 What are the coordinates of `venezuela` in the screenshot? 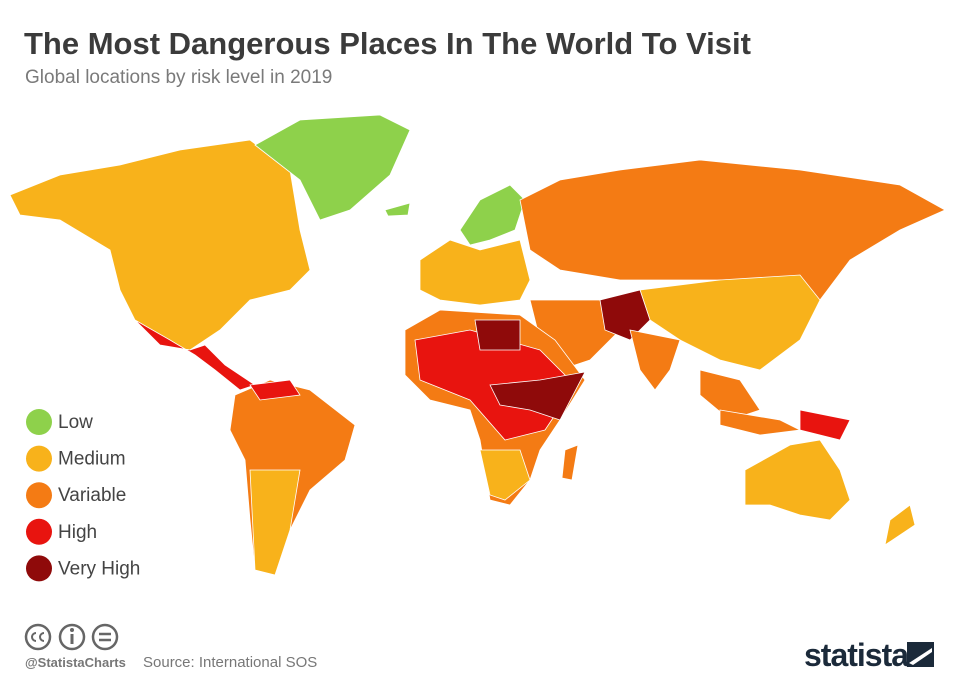 It's located at (275, 390).